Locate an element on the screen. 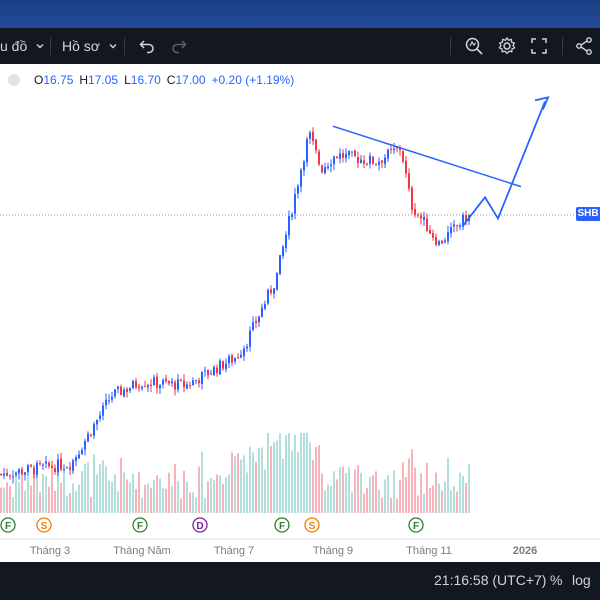  quick-search-button is located at coordinates (474, 46).